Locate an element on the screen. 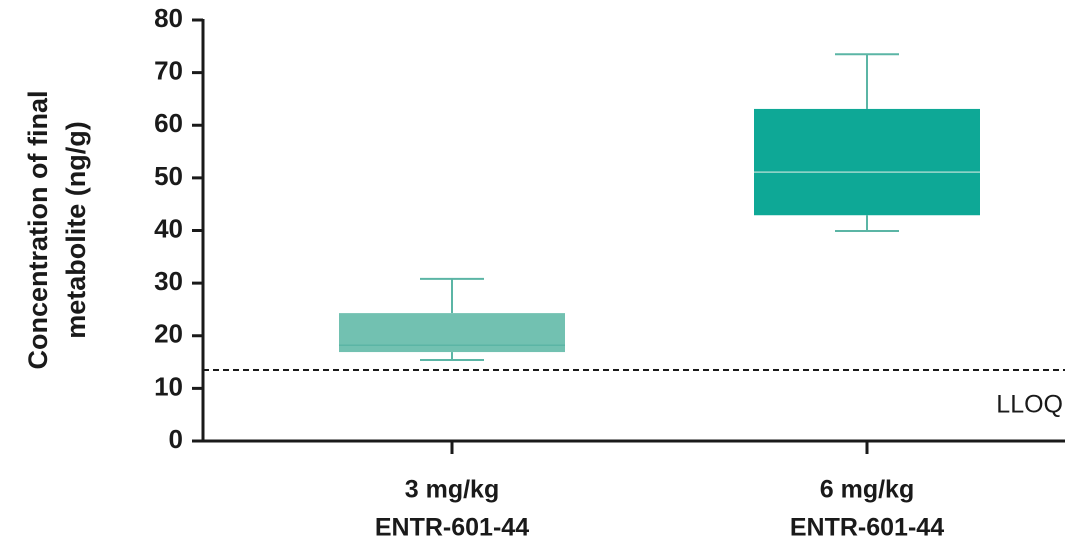 This screenshot has height=540, width=1068. x-tick-label: 3 mg/kg is located at coordinates (452, 490).